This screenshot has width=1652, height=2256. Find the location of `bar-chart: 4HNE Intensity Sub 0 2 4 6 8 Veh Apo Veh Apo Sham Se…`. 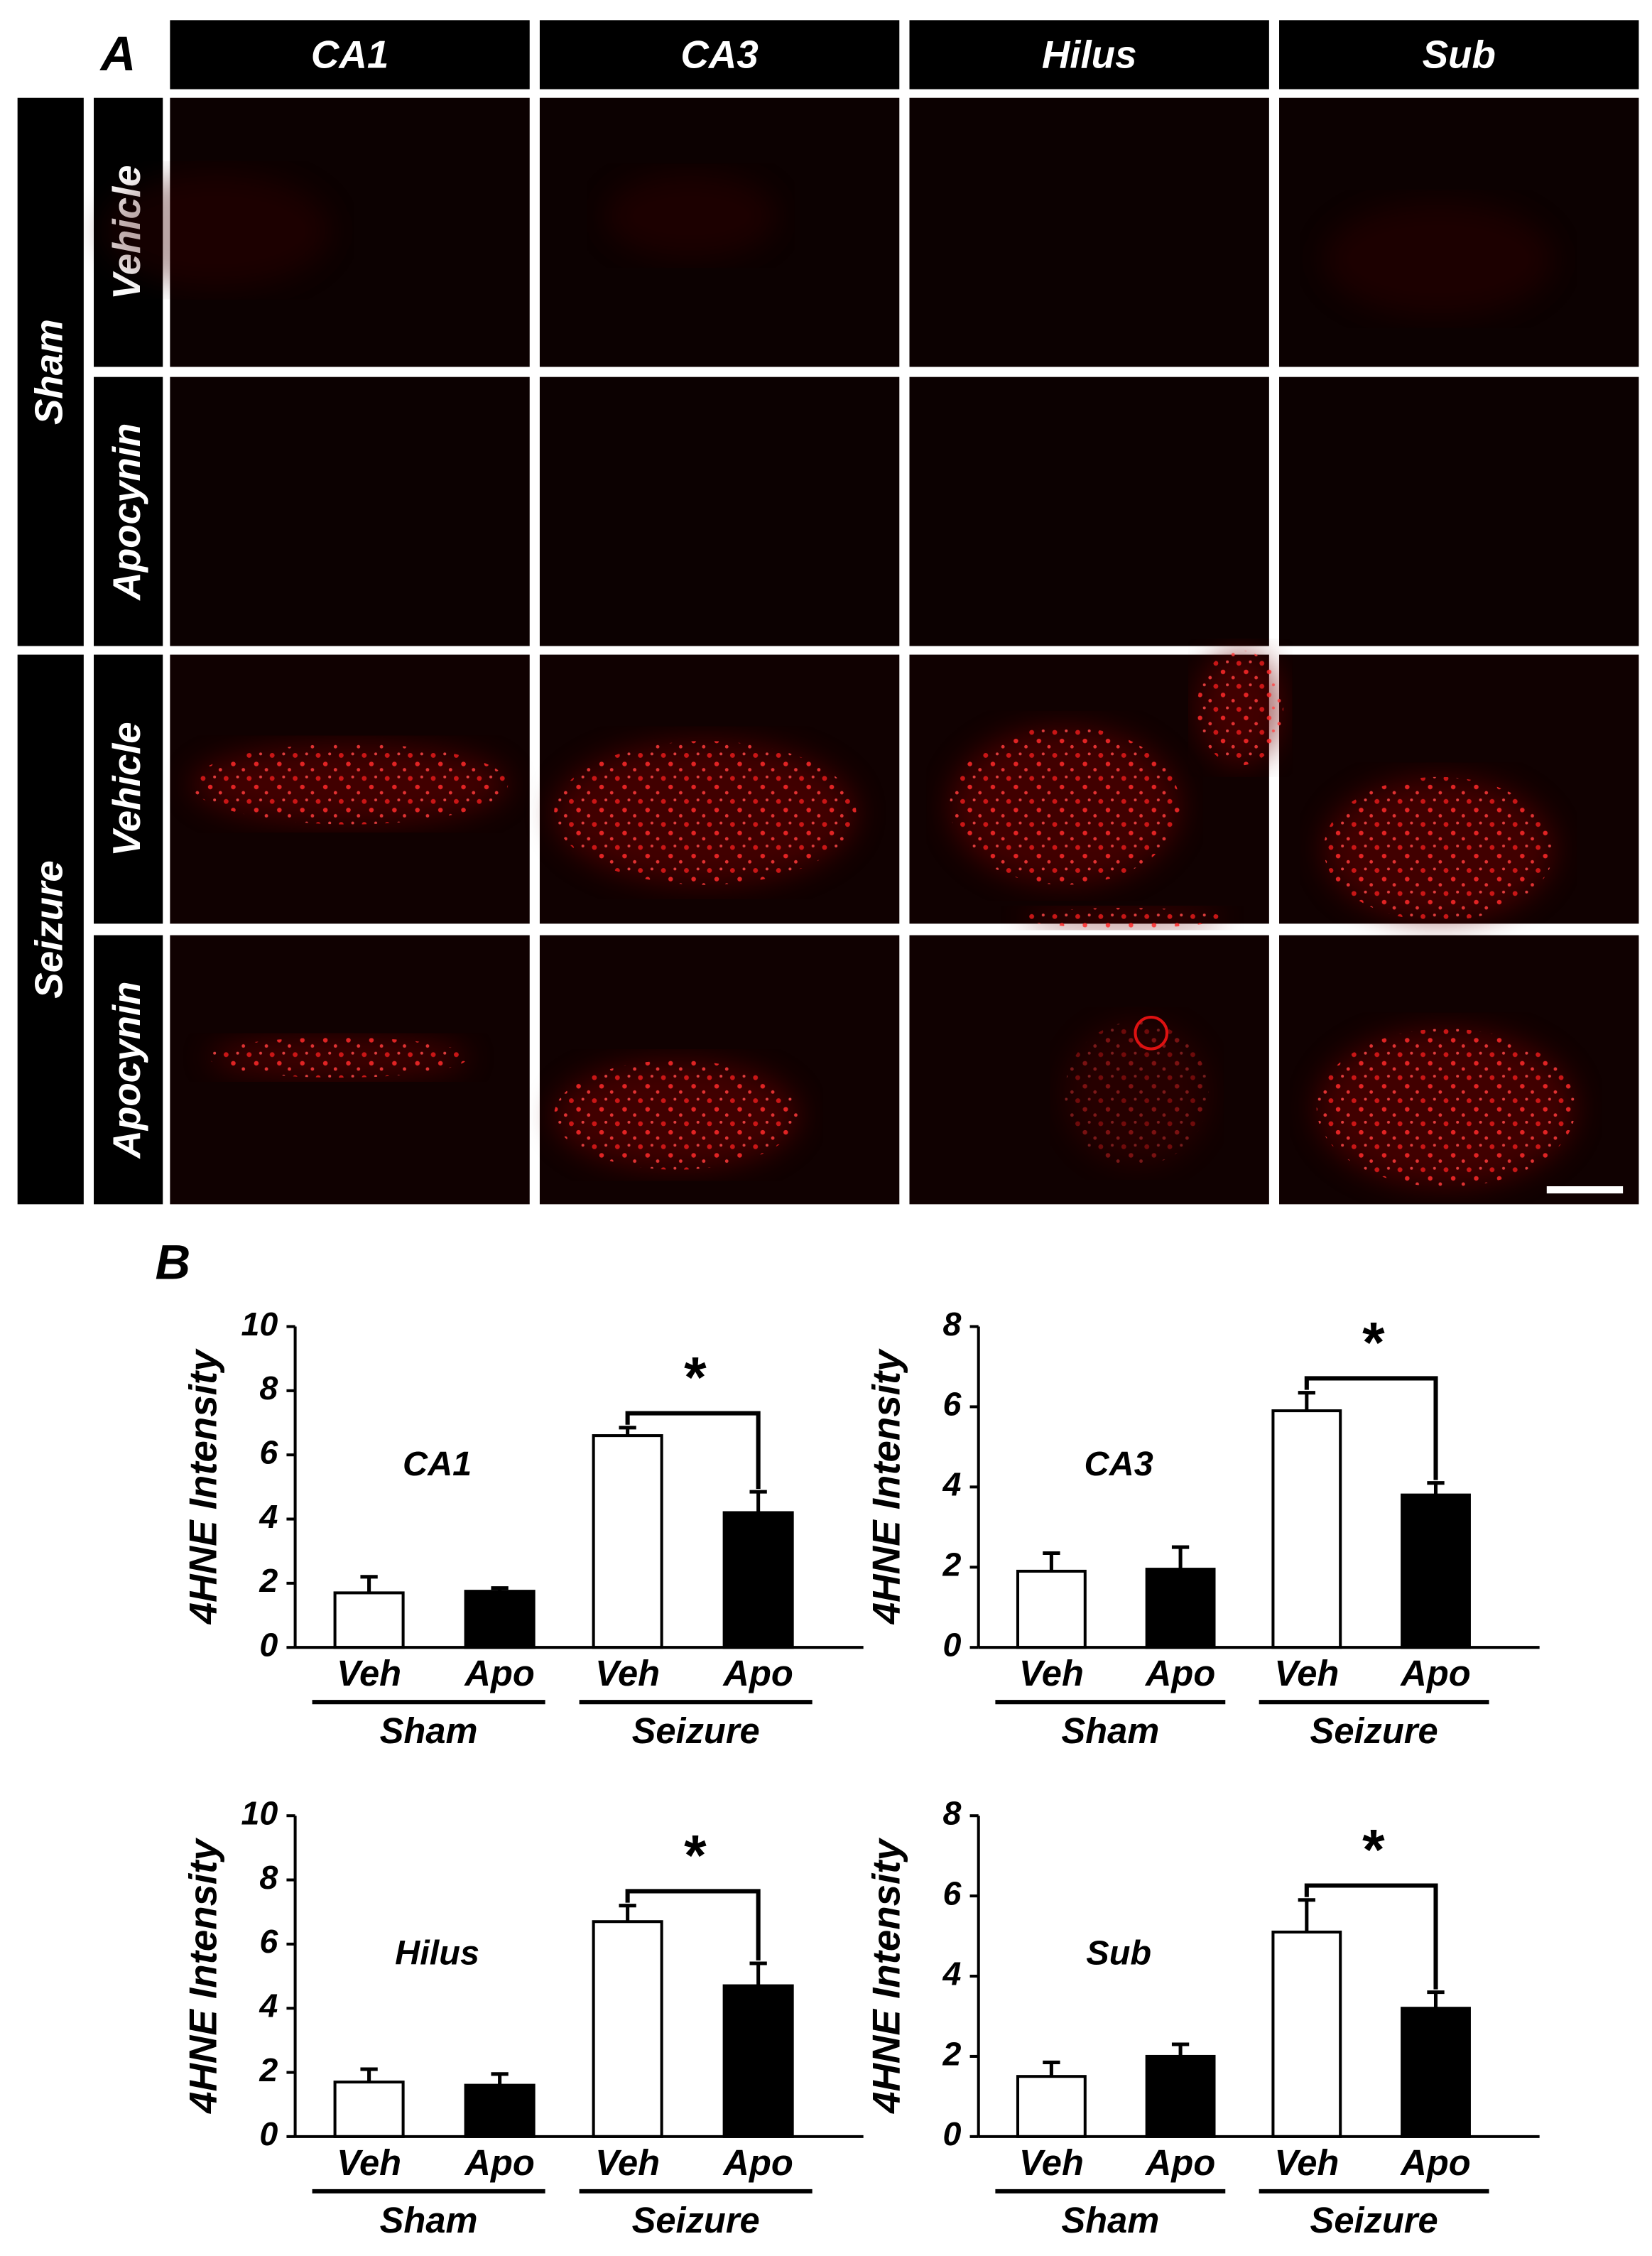

bar-chart: 4HNE Intensity Sub 0 2 4 6 8 Veh Apo Veh Apo Sham Se… is located at coordinates (1202, 2017).